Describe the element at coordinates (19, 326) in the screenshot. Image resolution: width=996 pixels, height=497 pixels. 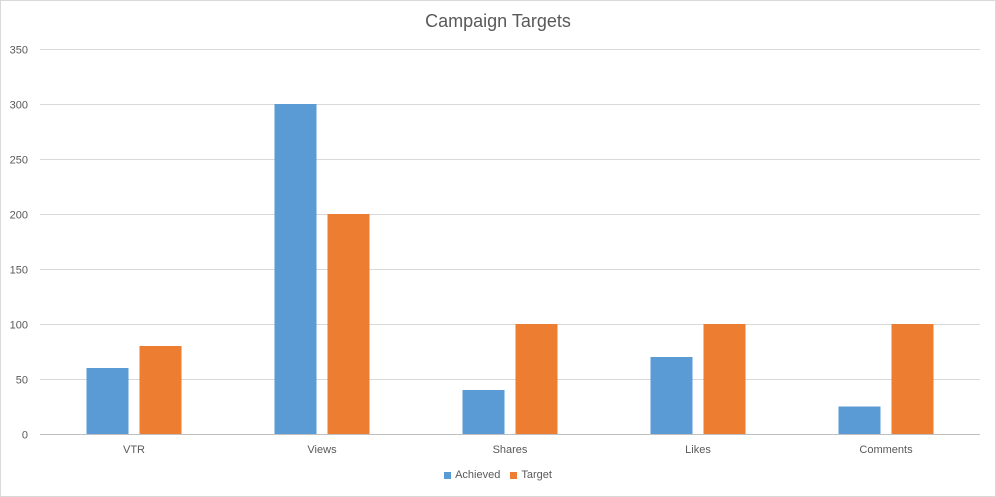
I see `y-tick-label: 100` at that location.